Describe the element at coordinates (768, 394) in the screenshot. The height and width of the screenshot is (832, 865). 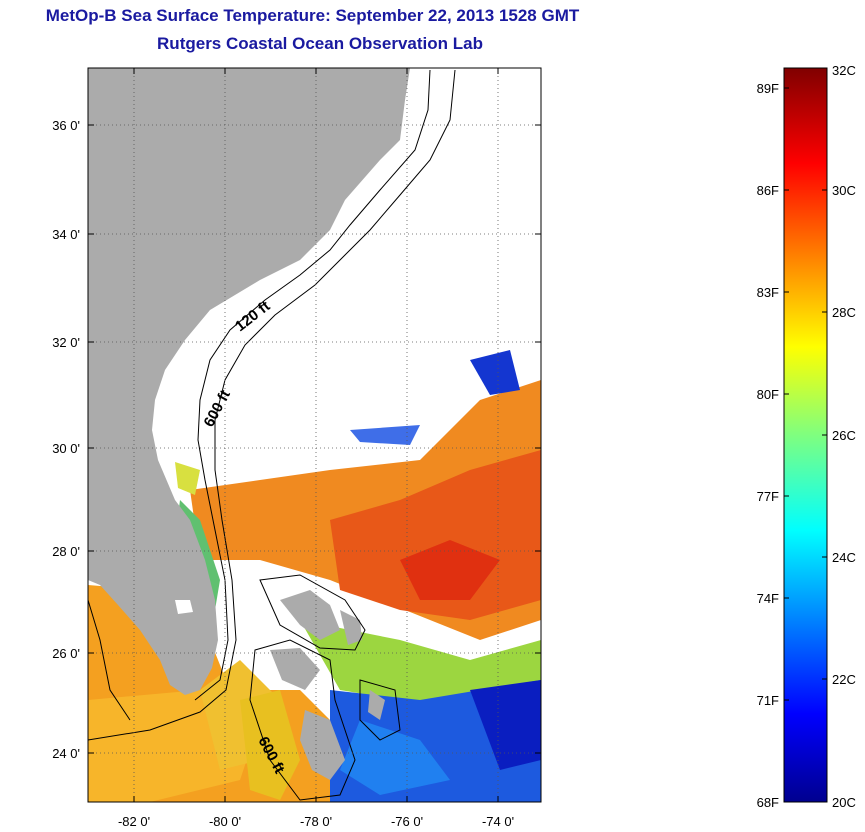
I see `colorbar-f-label: 80F` at that location.